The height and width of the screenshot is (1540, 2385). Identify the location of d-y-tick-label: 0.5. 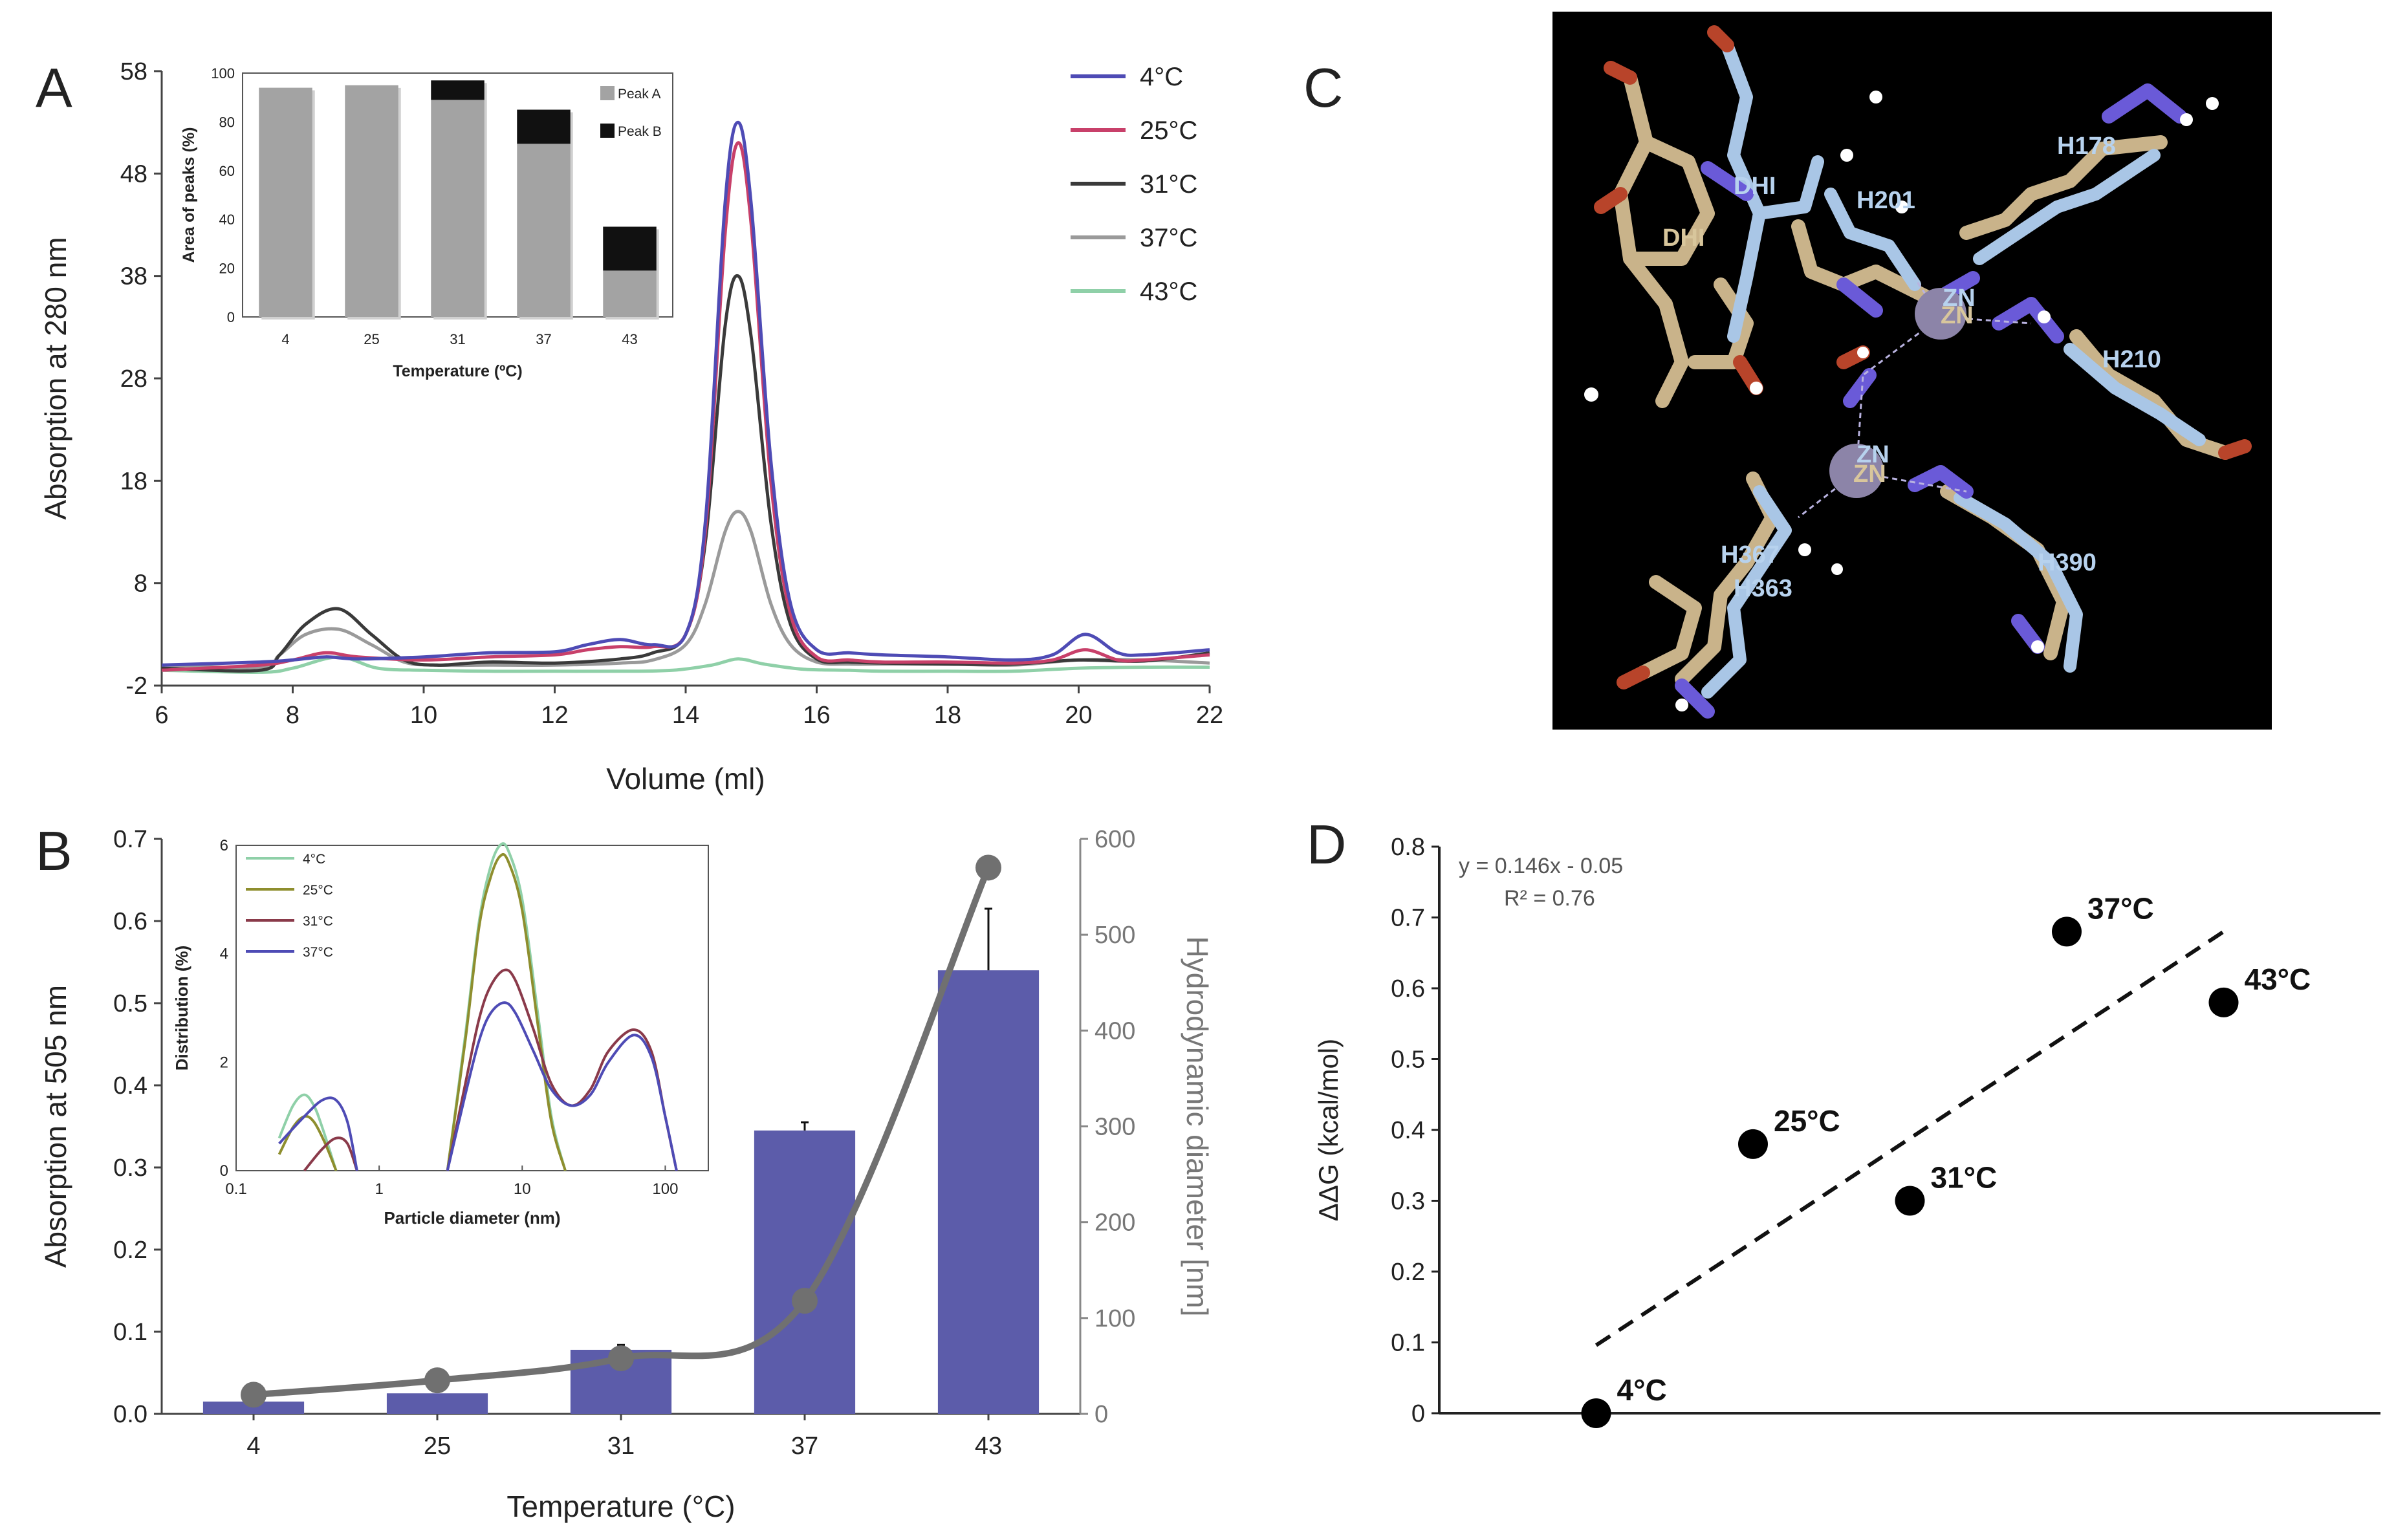
(1408, 1060).